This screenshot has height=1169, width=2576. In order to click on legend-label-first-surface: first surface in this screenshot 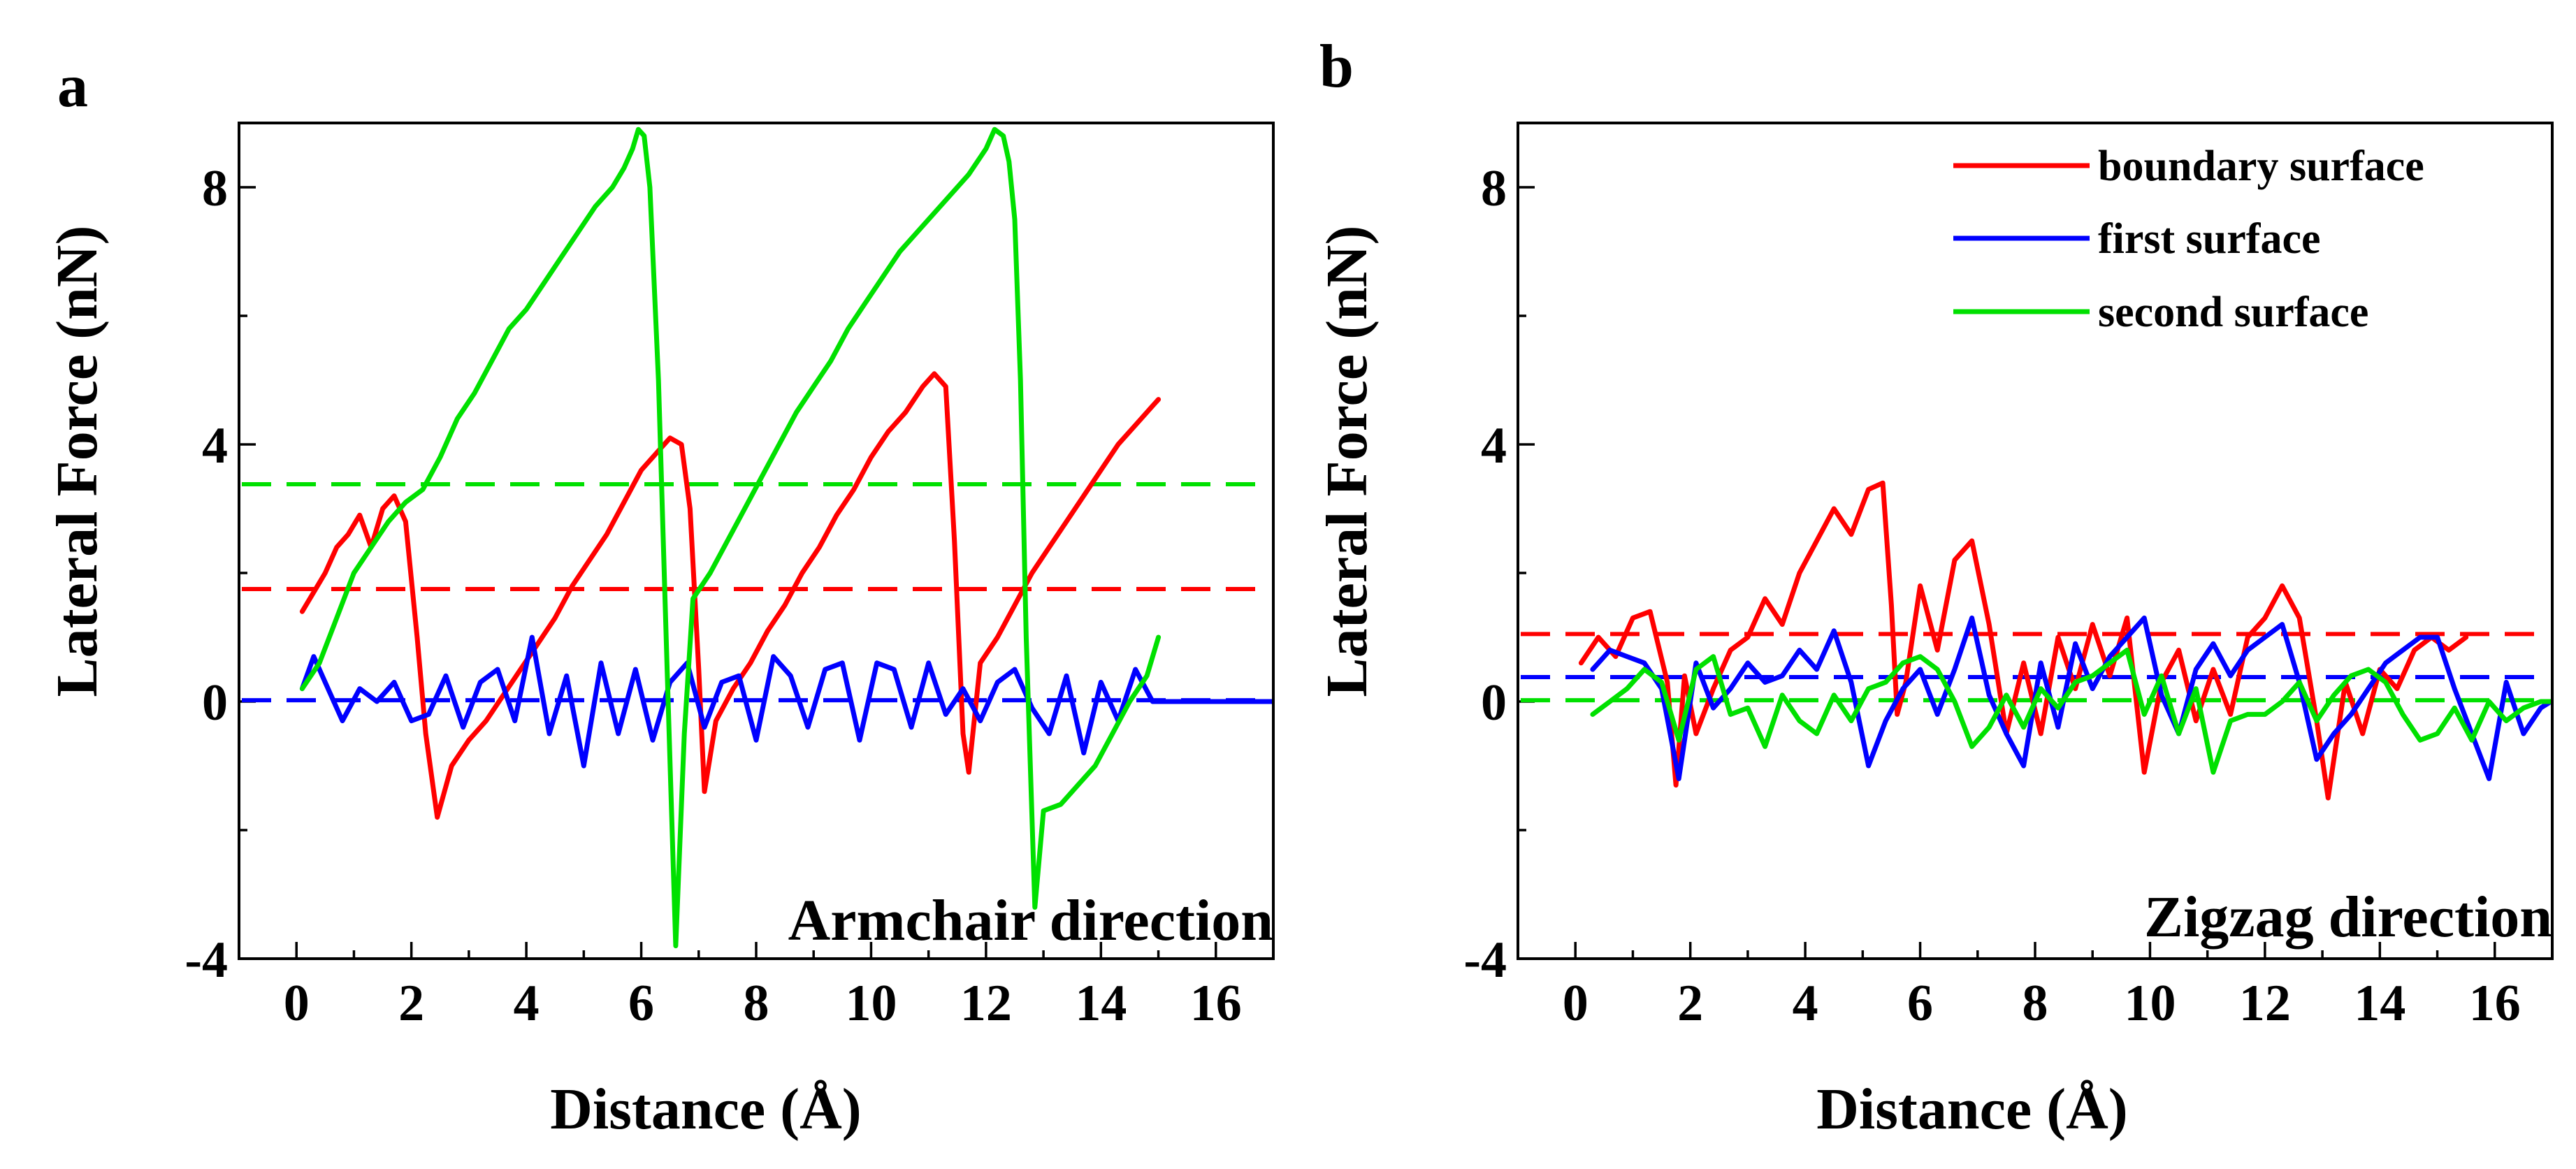, I will do `click(2209, 239)`.